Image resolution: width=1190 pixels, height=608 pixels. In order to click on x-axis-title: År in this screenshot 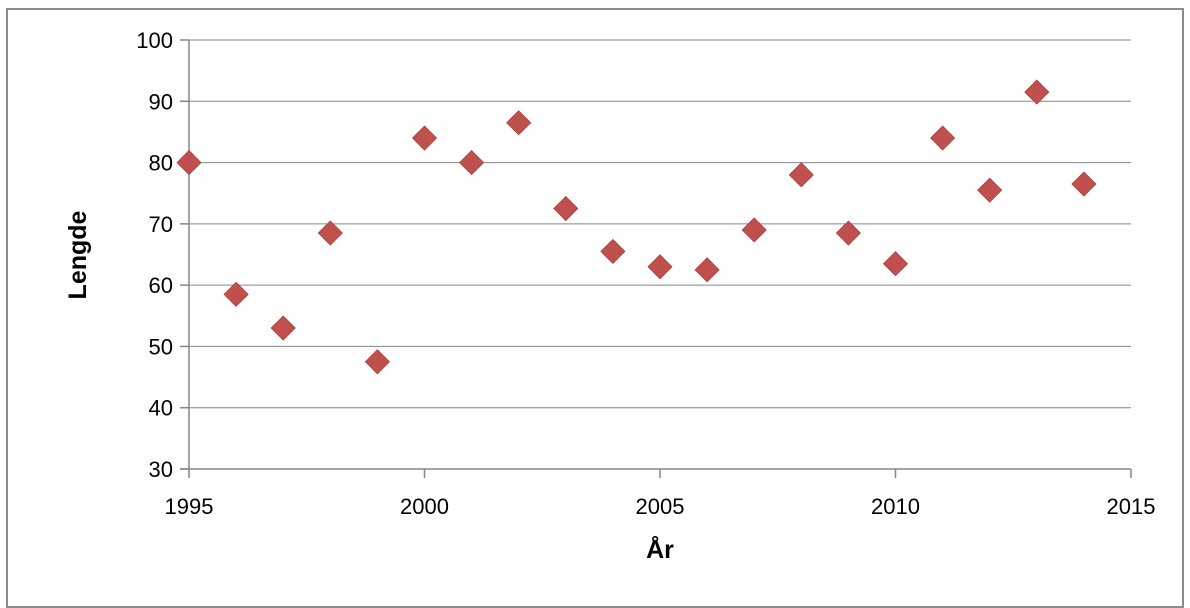, I will do `click(660, 549)`.